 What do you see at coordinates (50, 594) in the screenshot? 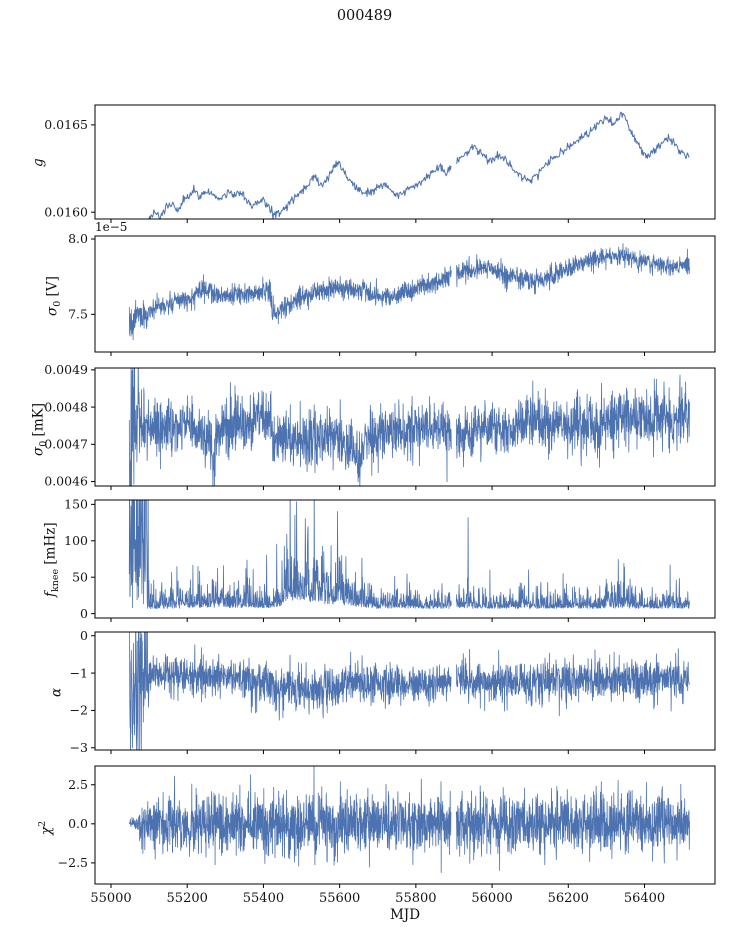
I see `ylabel-fknee-base: f` at bounding box center [50, 594].